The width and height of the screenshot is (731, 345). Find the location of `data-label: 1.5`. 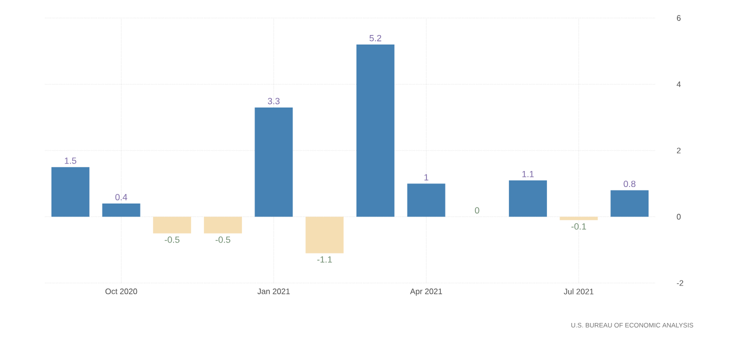

data-label: 1.5 is located at coordinates (70, 161).